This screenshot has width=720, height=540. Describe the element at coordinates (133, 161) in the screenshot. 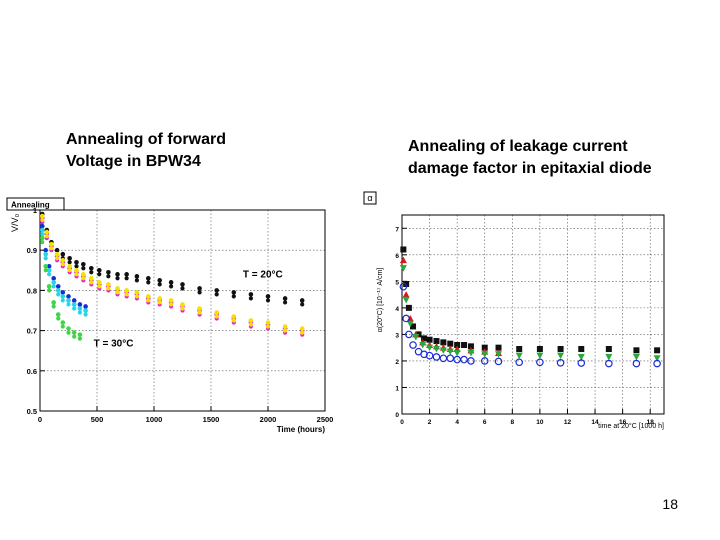

I see `caption-left-line2: Voltage in BPW34` at that location.